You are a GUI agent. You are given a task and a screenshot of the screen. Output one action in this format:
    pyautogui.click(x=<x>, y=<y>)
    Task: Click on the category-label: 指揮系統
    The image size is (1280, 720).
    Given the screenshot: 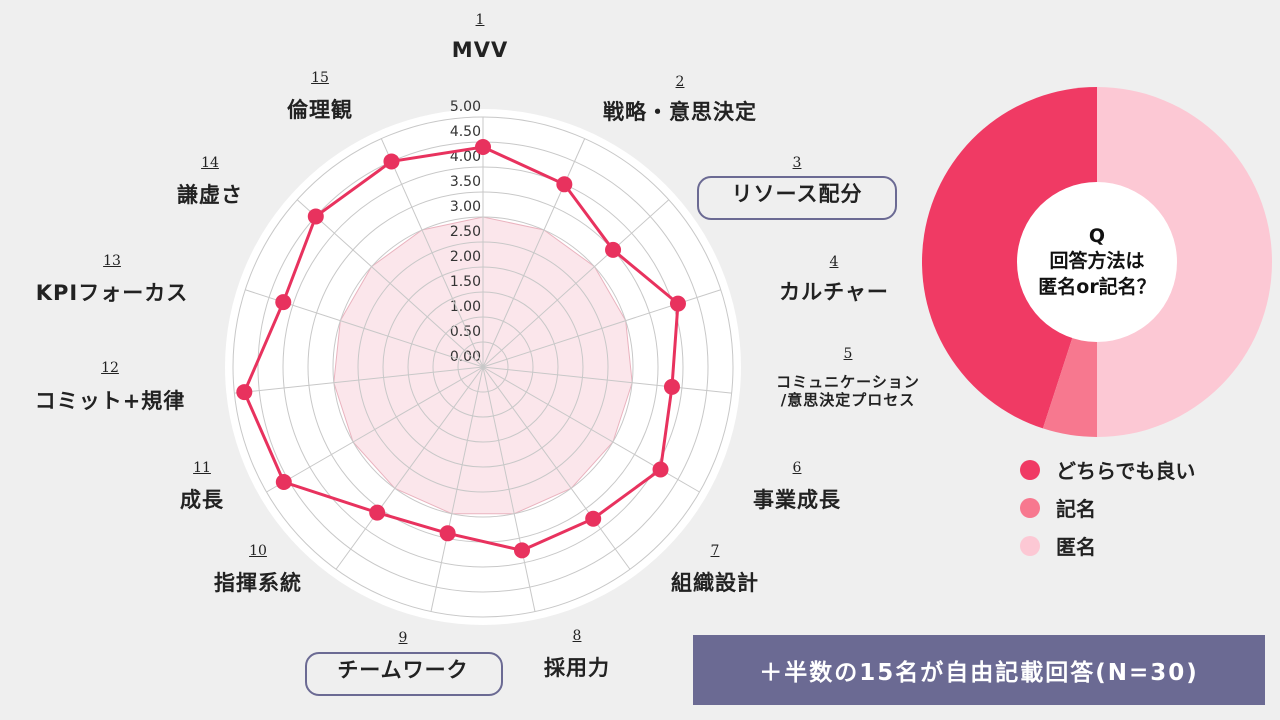 What is the action you would take?
    pyautogui.click(x=258, y=583)
    